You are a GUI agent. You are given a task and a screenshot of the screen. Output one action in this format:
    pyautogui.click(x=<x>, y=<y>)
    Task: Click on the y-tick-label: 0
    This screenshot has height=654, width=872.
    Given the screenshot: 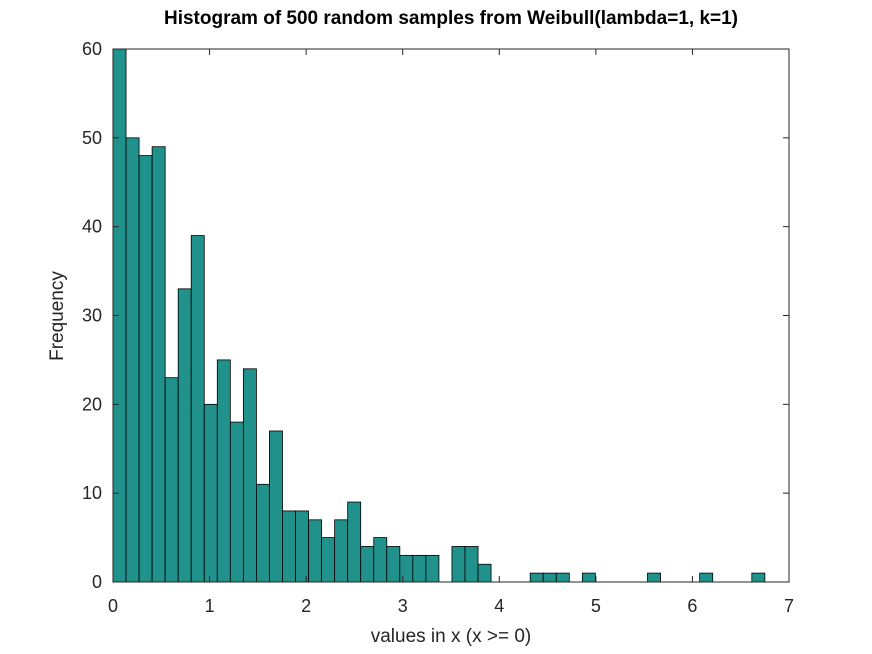 What is the action you would take?
    pyautogui.click(x=97, y=582)
    